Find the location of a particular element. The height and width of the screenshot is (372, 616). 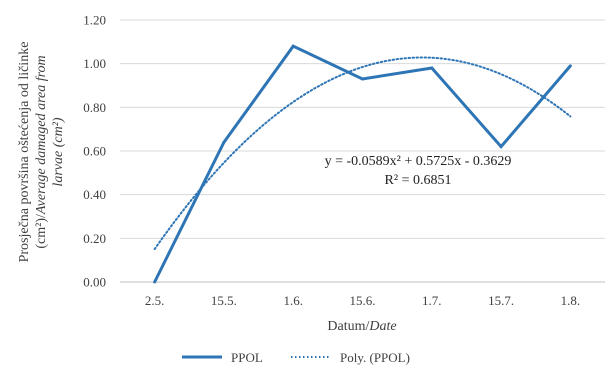

x-tick-label: 1.6. is located at coordinates (293, 300).